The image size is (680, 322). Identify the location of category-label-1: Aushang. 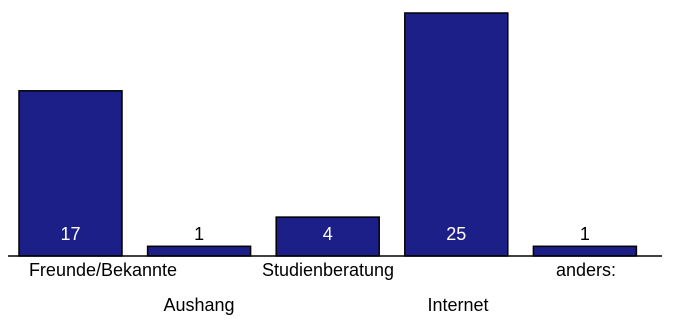
(198, 305).